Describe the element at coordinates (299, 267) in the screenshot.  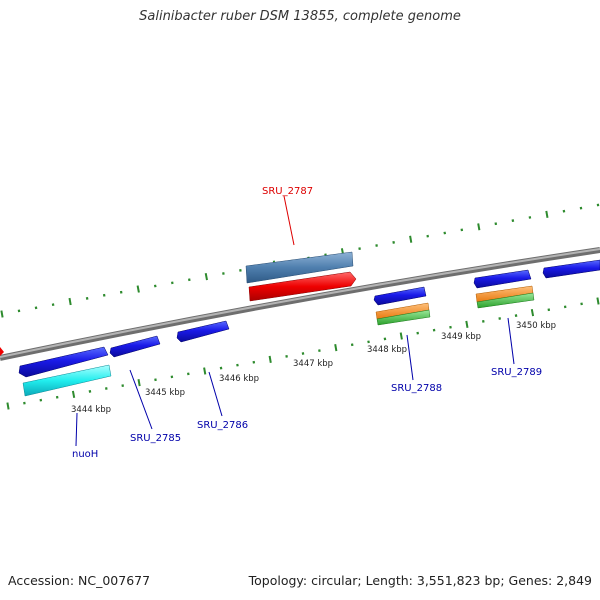
I see `gene-sru-2787-steel` at that location.